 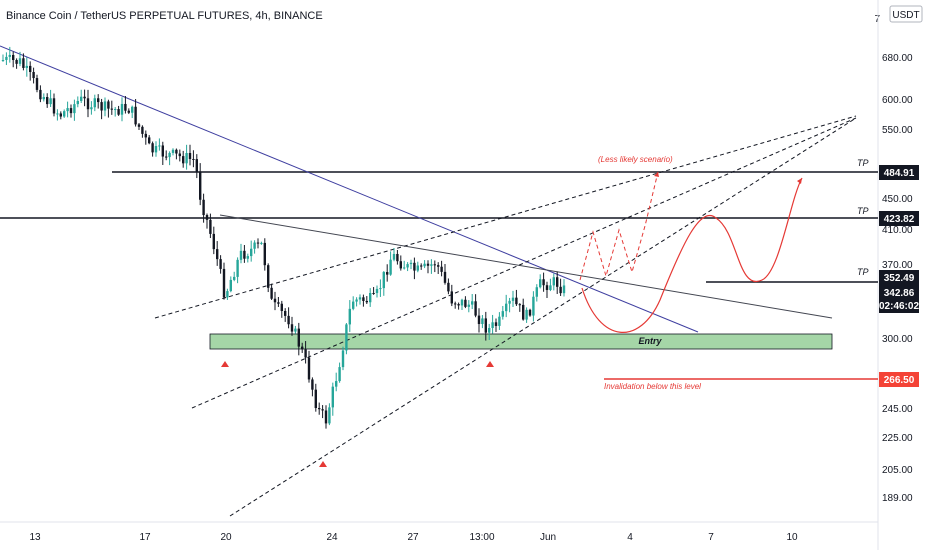 What do you see at coordinates (691, 252) in the screenshot?
I see `projection-paths` at bounding box center [691, 252].